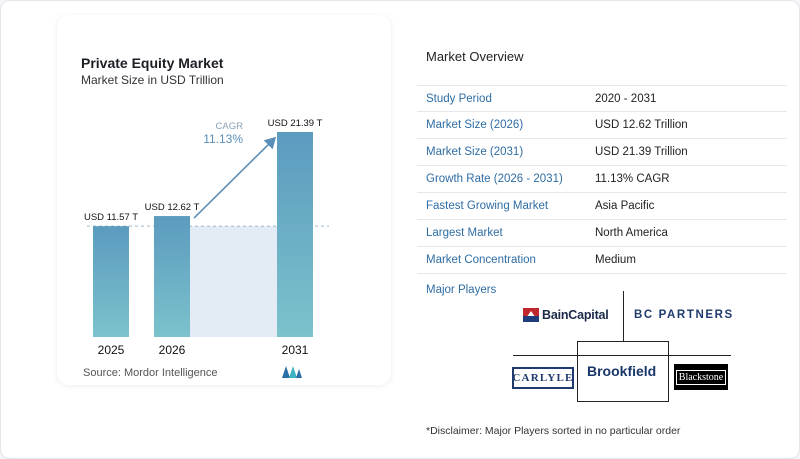 Image resolution: width=800 pixels, height=459 pixels. Describe the element at coordinates (464, 233) in the screenshot. I see `overview-row-label: Largest Market` at that location.